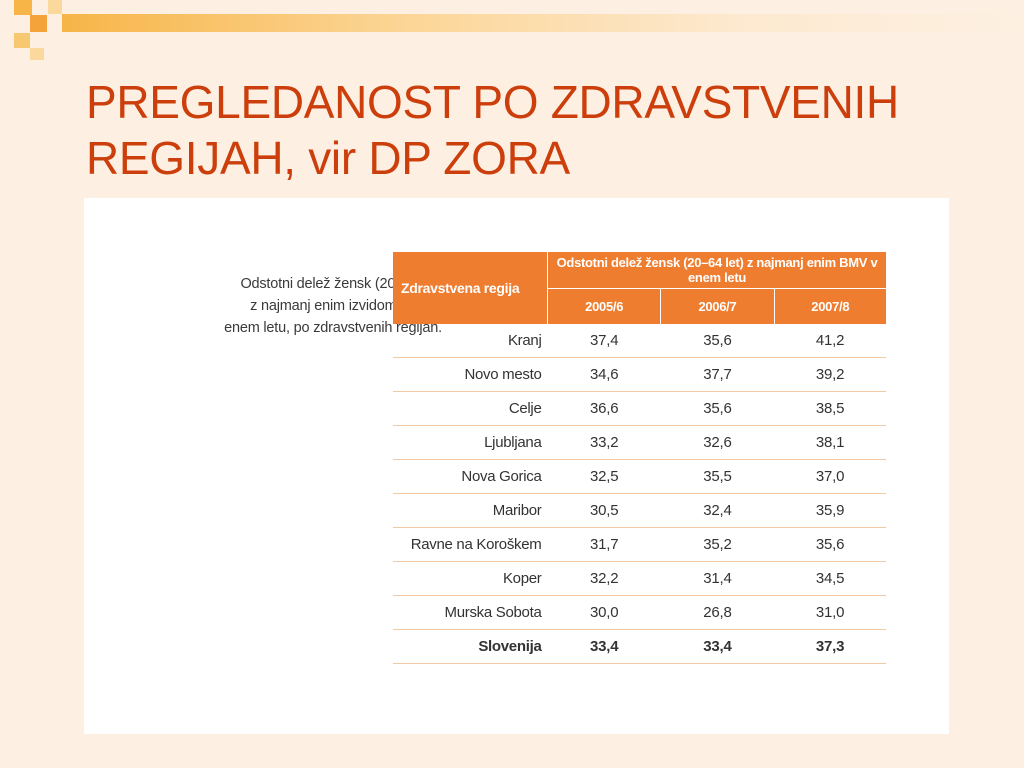 This screenshot has width=1024, height=768. Describe the element at coordinates (604, 510) in the screenshot. I see `cell-value: 30,5` at that location.